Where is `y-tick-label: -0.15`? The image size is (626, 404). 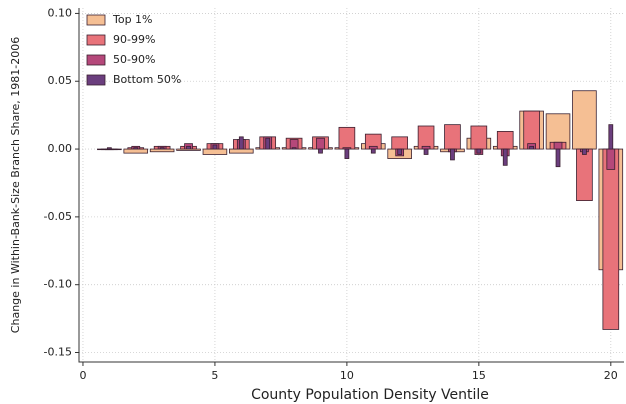 y-tick-label: -0.15 is located at coordinates (58, 352).